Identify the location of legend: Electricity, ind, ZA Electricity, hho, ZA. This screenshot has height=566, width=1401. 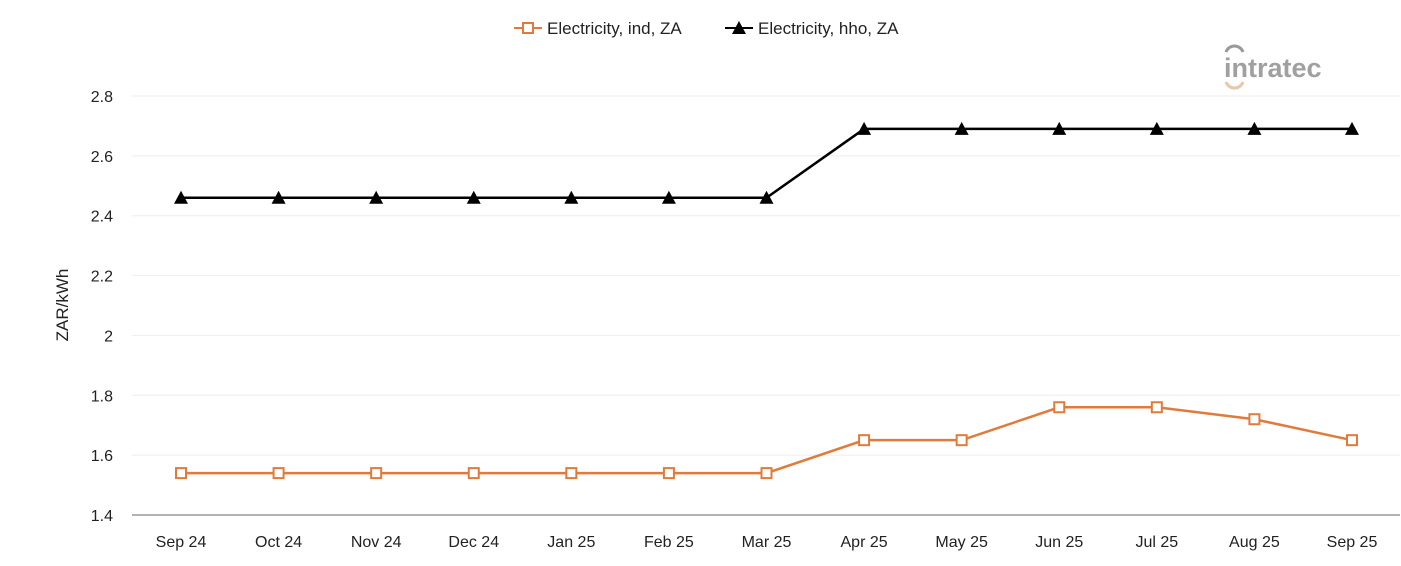
(706, 28).